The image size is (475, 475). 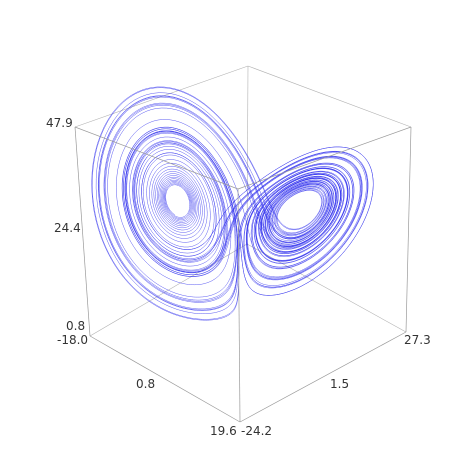 I want to click on z-tick-label-top: 47.9, so click(x=59, y=123).